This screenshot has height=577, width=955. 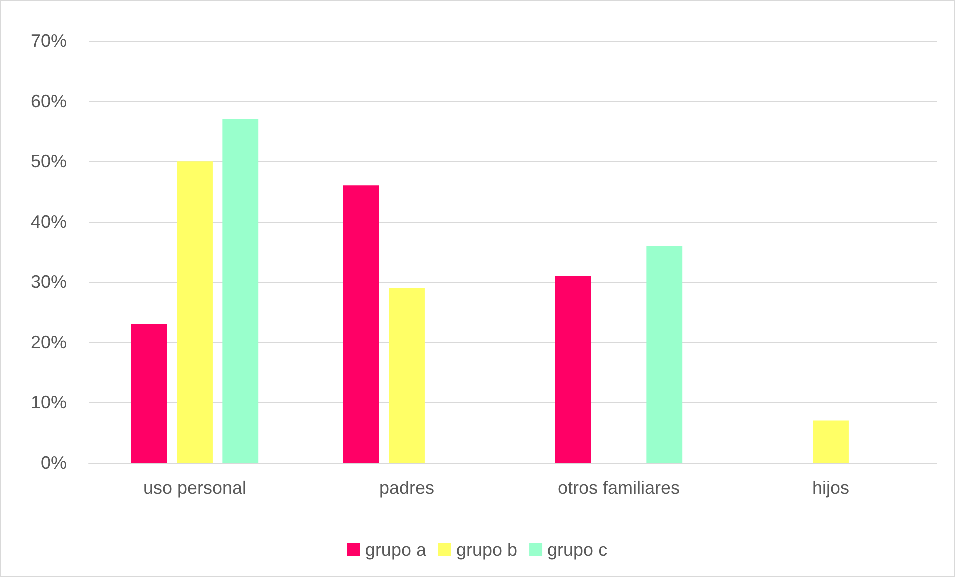 What do you see at coordinates (48, 282) in the screenshot?
I see `y-tick-label: 30%` at bounding box center [48, 282].